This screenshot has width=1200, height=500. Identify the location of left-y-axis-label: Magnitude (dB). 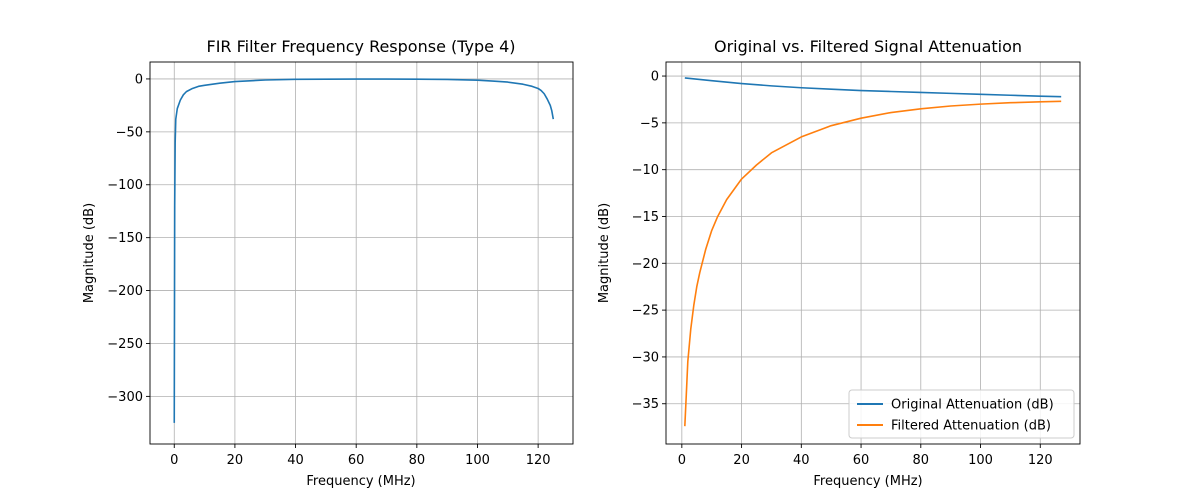
(89, 253).